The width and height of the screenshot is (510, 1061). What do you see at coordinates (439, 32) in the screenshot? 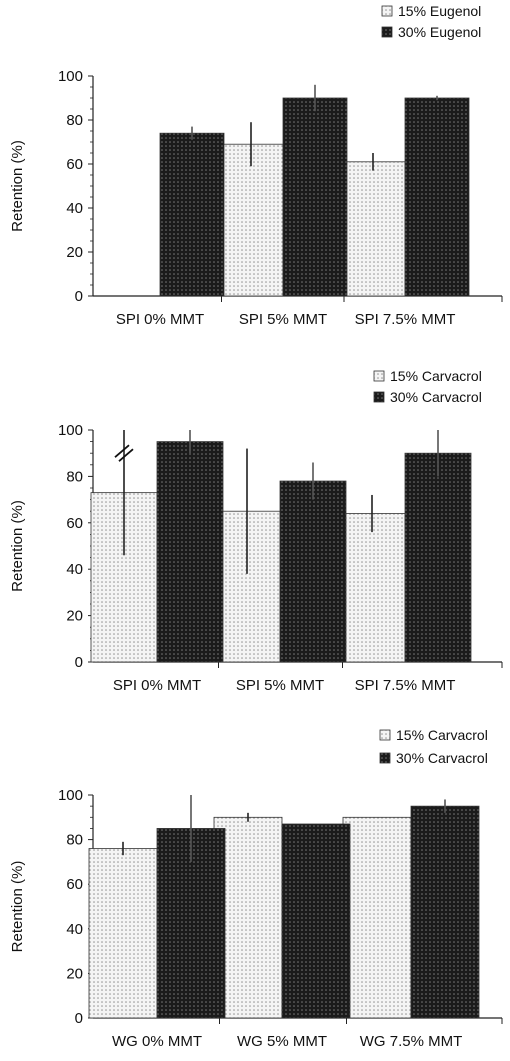
I see `legend-label: 30% Eugenol` at bounding box center [439, 32].